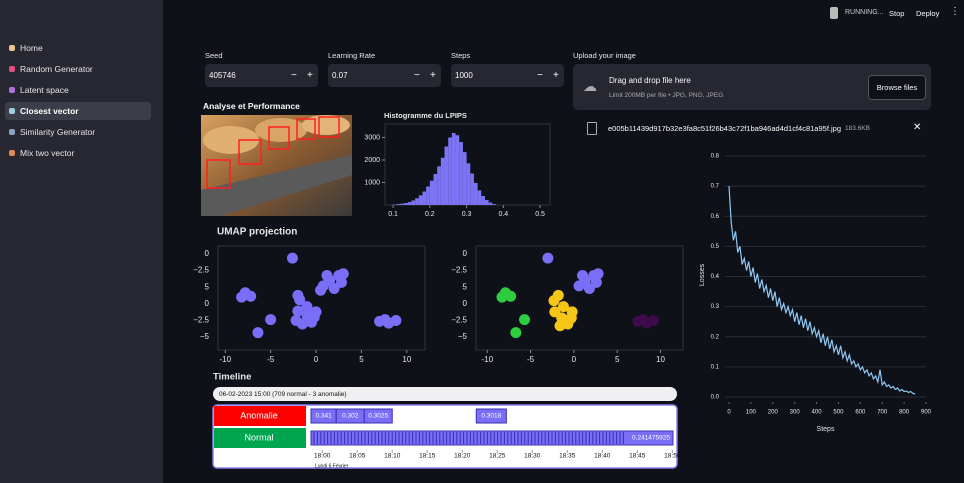  Describe the element at coordinates (857, 128) in the screenshot. I see `file-size: 183.6KB` at that location.